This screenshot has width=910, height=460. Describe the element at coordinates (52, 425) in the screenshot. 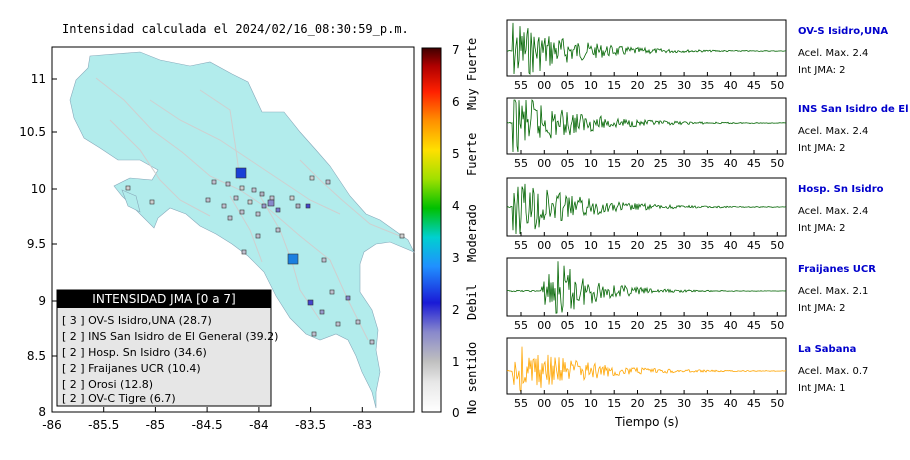

I see `map-x-tick: -86` at that location.